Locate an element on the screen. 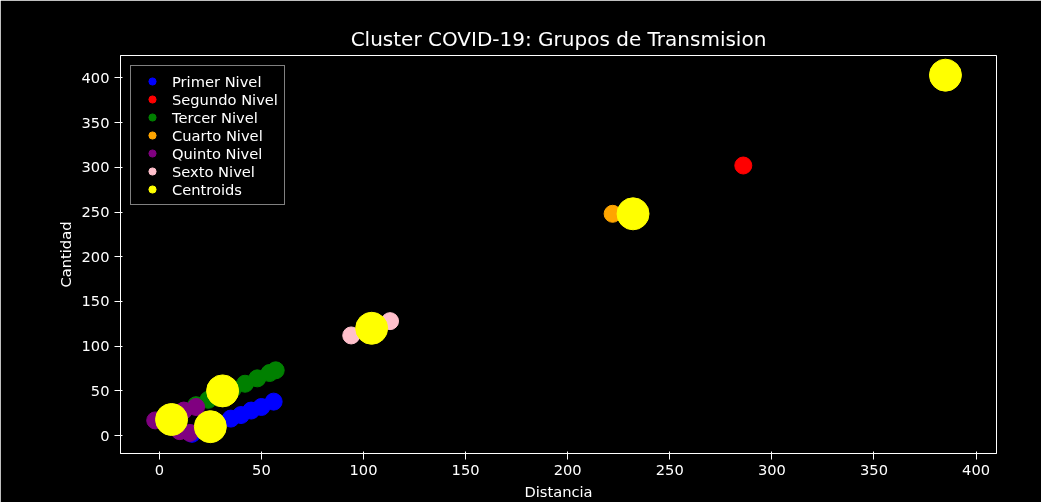 The image size is (1041, 502). legend-label: Primer Nivel is located at coordinates (217, 81).